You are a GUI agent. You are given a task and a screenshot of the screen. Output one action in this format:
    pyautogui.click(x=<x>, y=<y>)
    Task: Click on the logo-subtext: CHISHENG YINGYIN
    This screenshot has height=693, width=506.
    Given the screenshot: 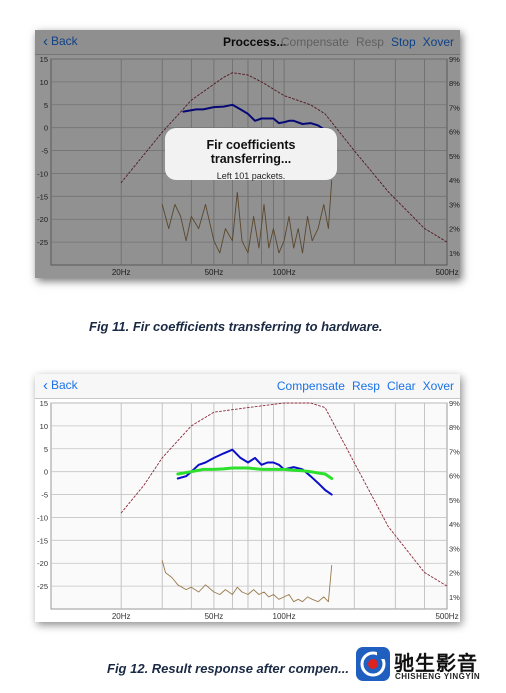 What is the action you would take?
    pyautogui.click(x=438, y=676)
    